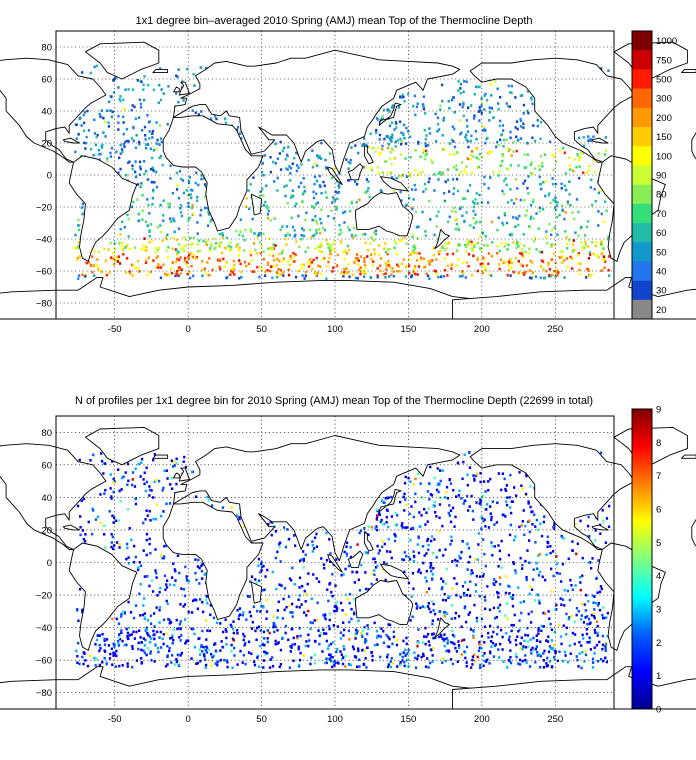 This screenshot has width=696, height=760. What do you see at coordinates (658, 676) in the screenshot?
I see `colorbar-label: 1` at bounding box center [658, 676].